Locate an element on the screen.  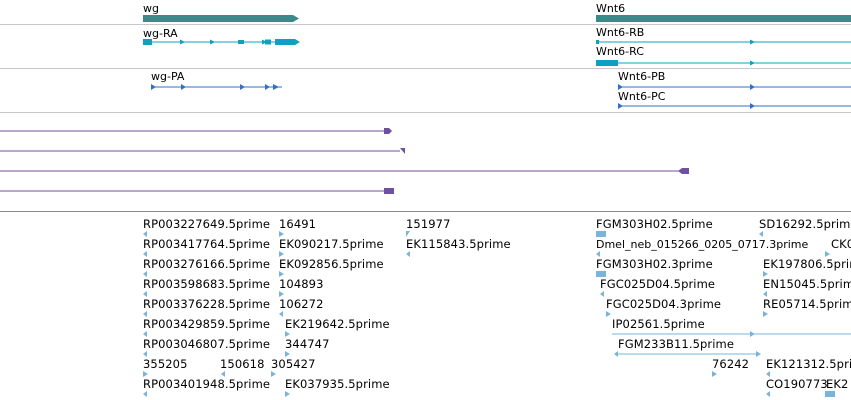
est-label: CO190773 is located at coordinates (797, 384).